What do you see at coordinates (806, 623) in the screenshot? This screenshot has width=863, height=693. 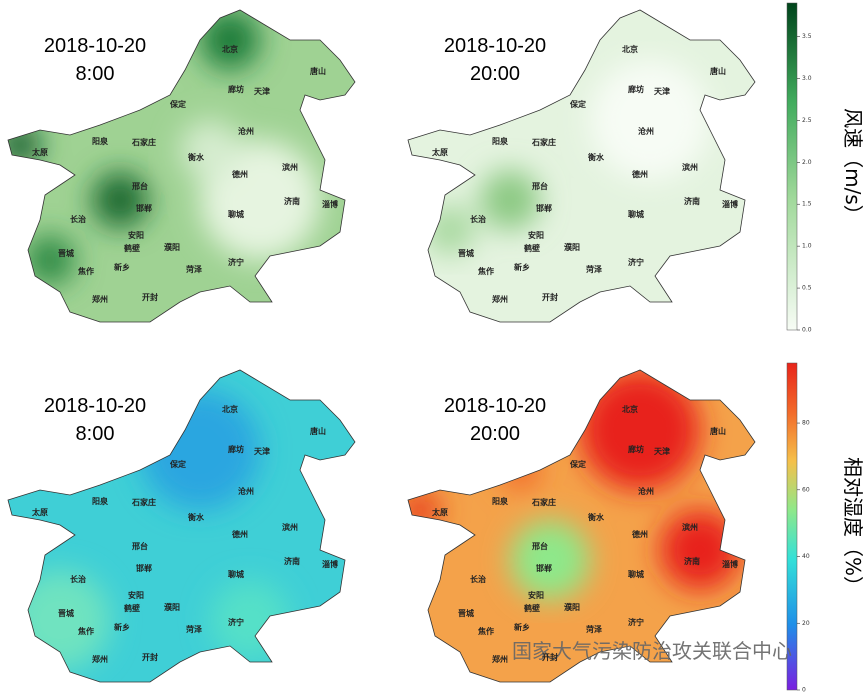 I see `colorbar-tick-label: 20` at bounding box center [806, 623].